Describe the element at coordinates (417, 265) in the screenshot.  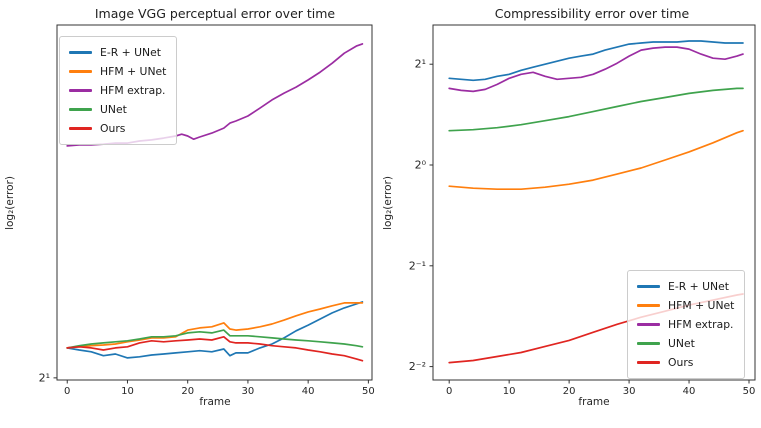
I see `y-tick-label: 2⁻¹` at that location.